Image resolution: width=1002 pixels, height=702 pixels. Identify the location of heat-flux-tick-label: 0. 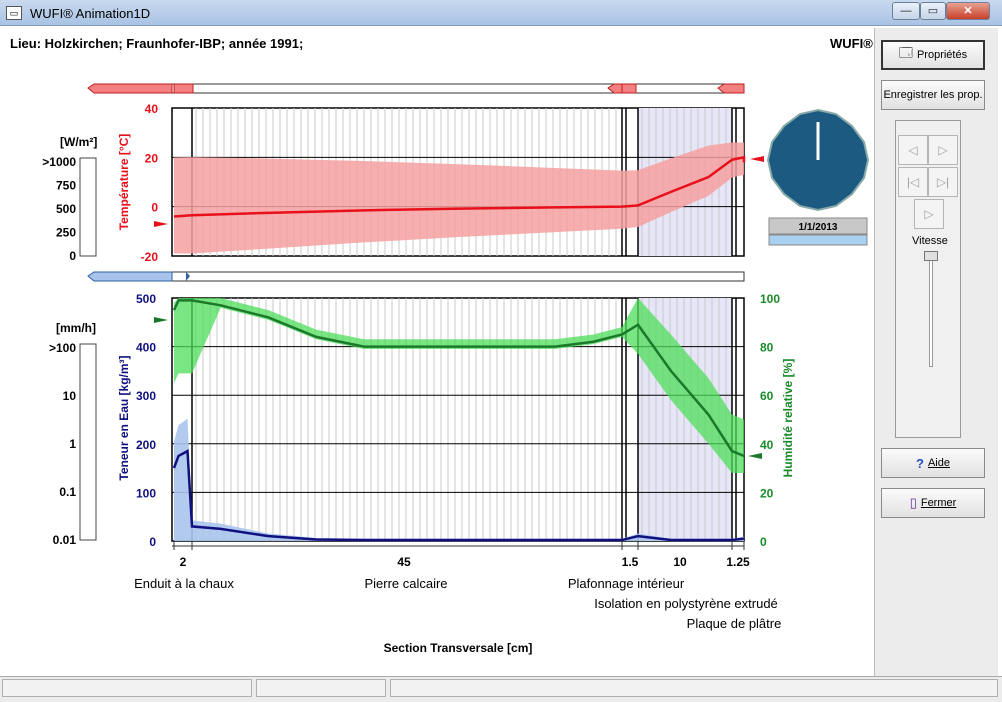
(72, 256).